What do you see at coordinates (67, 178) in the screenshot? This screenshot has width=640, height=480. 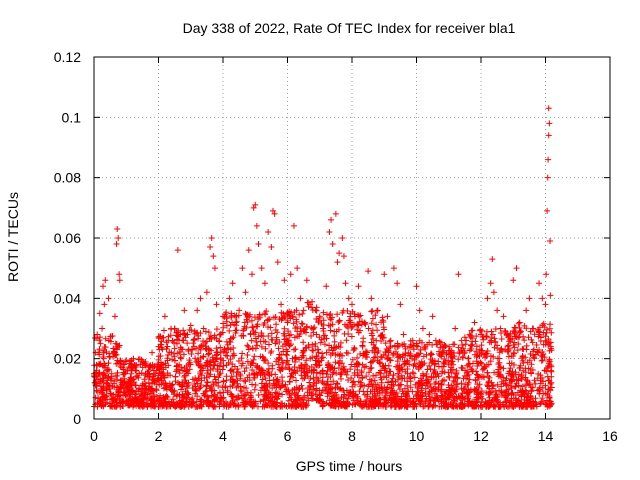 I see `y-tick-label: 0.08` at bounding box center [67, 178].